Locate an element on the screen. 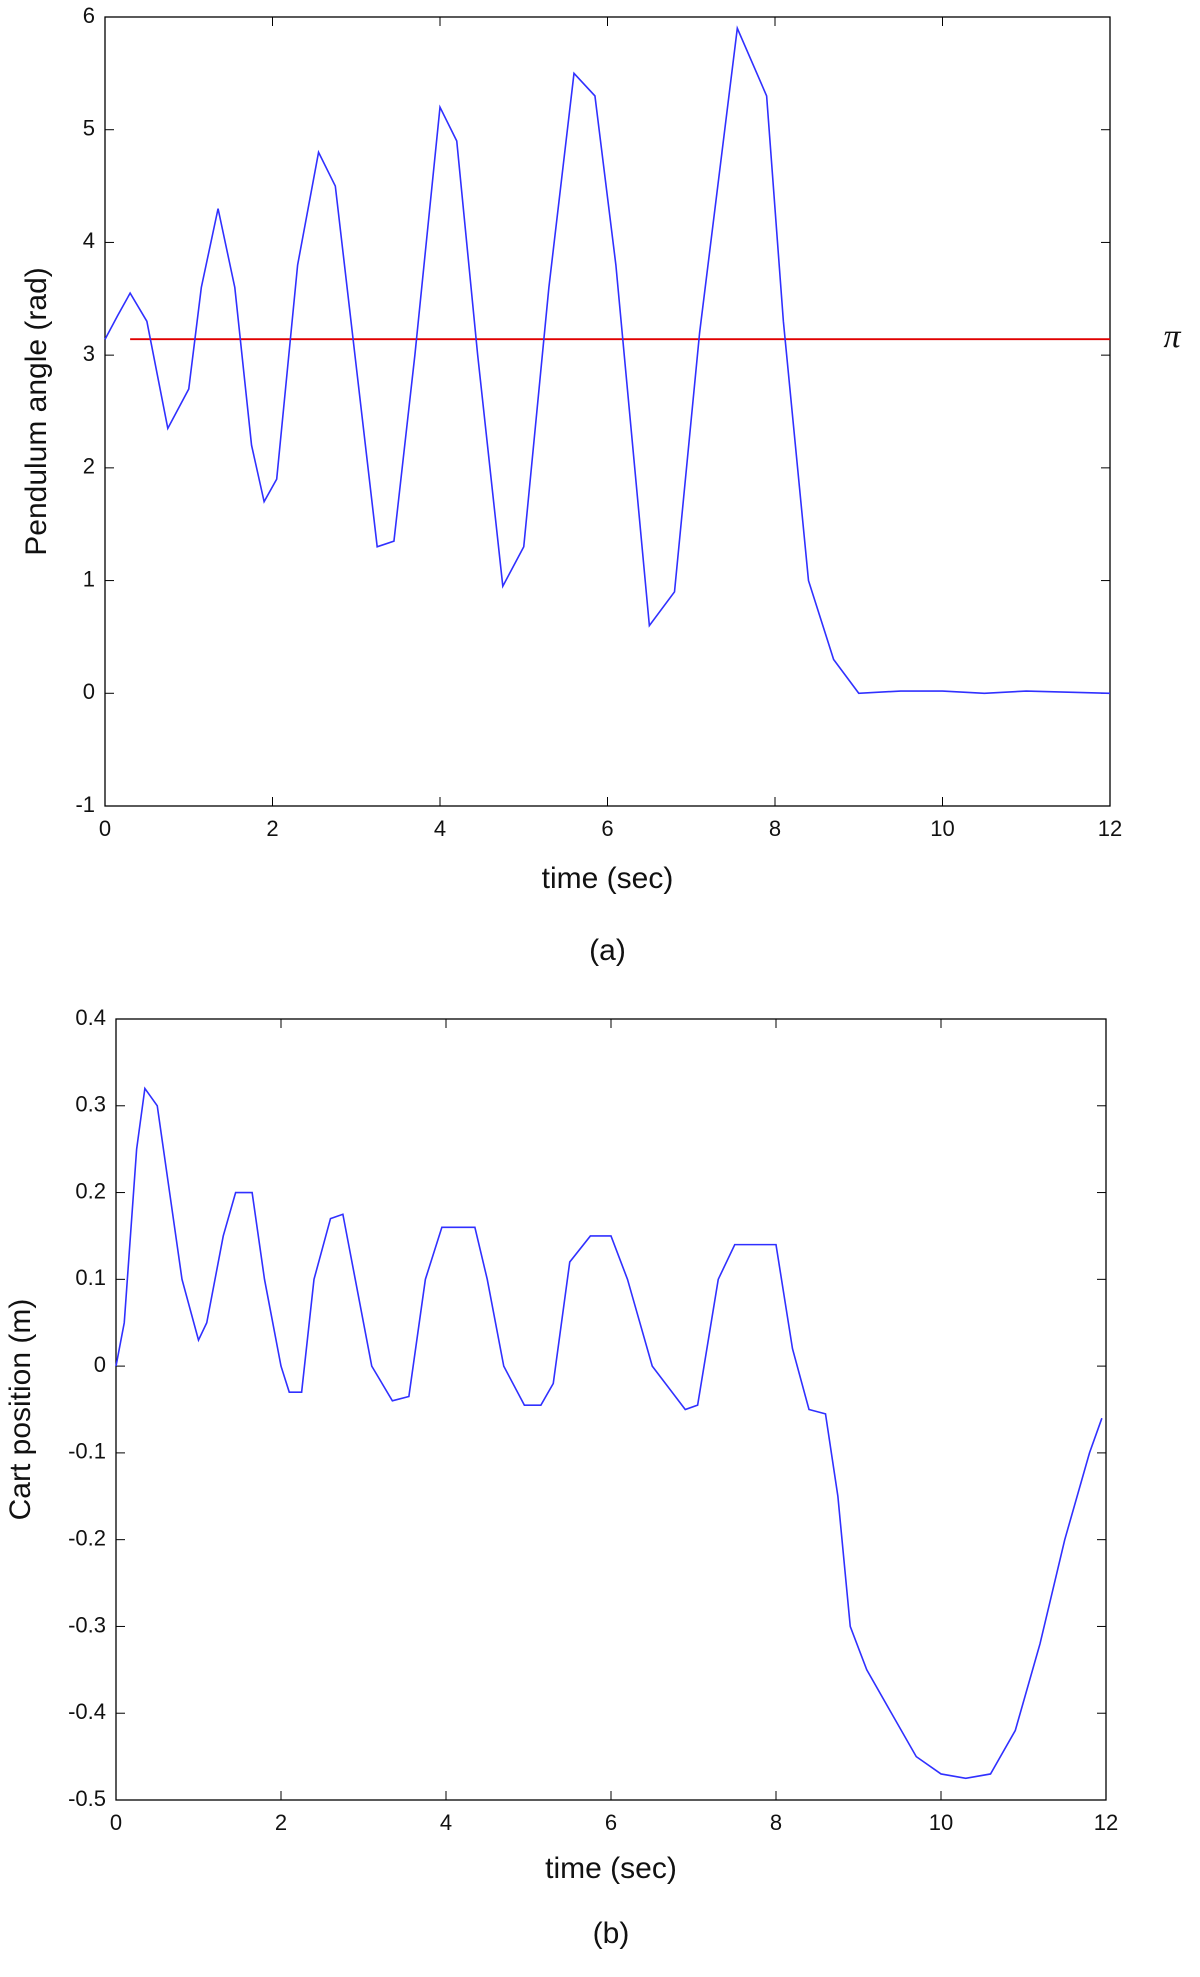 This screenshot has width=1200, height=1977. y-tick-label: 3 is located at coordinates (89, 353).